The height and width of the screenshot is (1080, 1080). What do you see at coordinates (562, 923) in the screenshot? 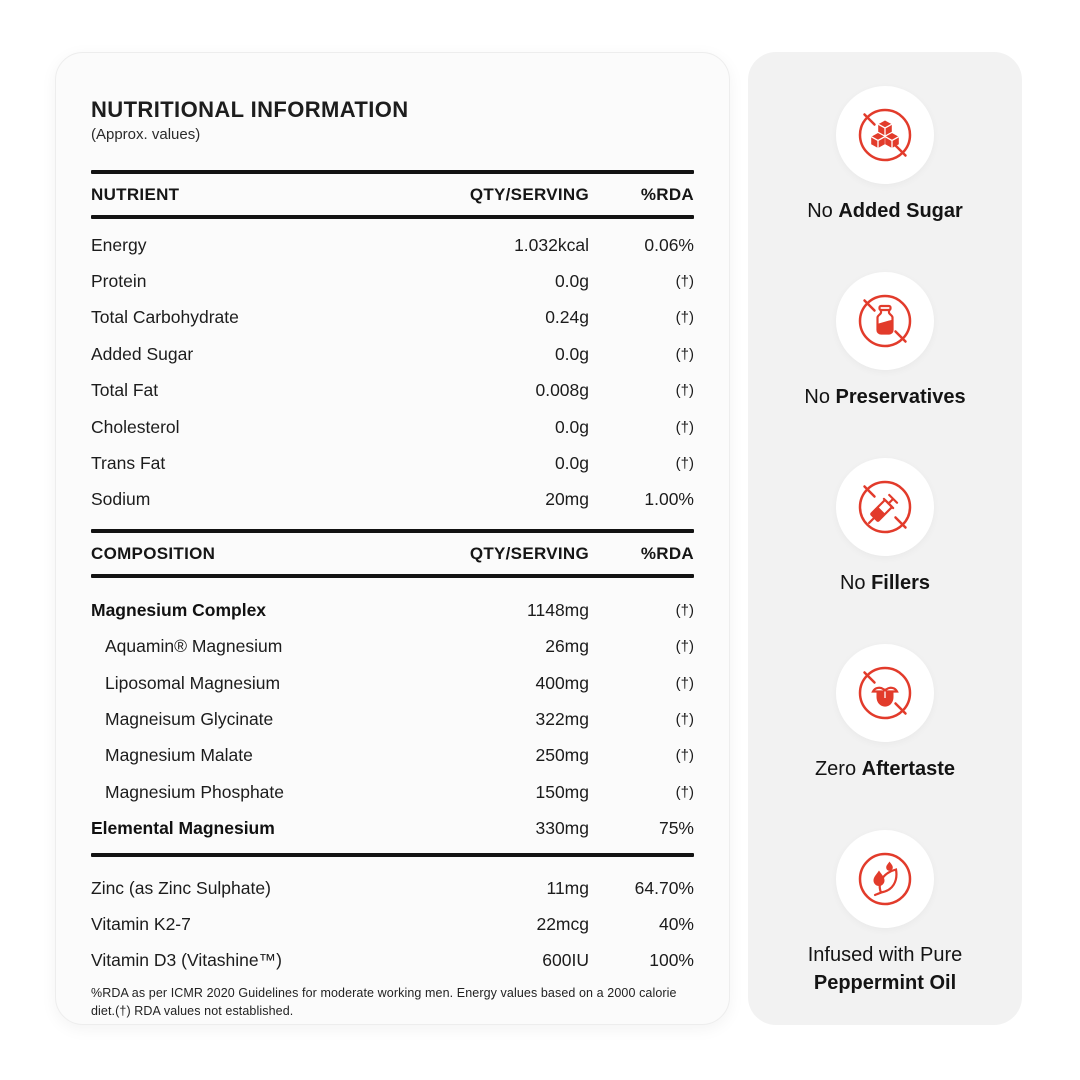
I see `vitamin-qty: 22mcg` at bounding box center [562, 923].